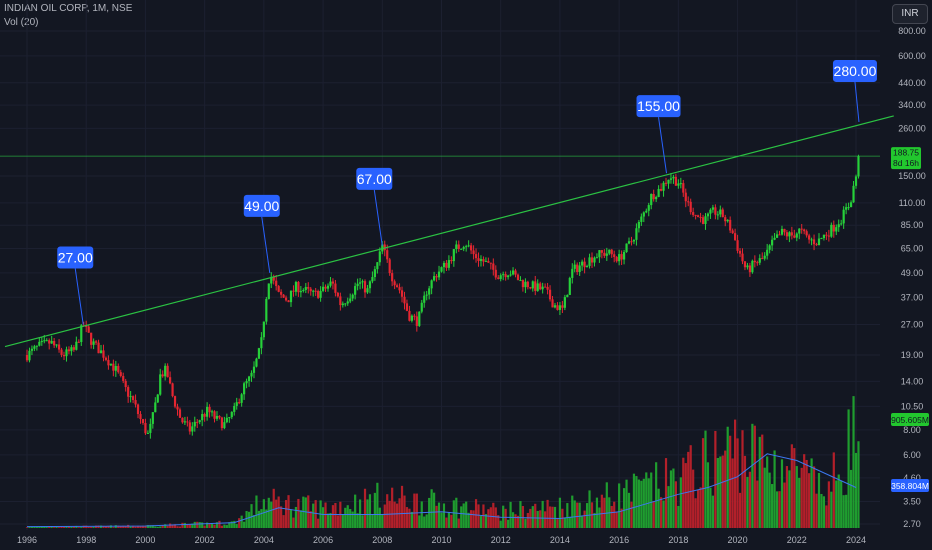  Describe the element at coordinates (374, 178) in the screenshot. I see `callout-box` at that location.